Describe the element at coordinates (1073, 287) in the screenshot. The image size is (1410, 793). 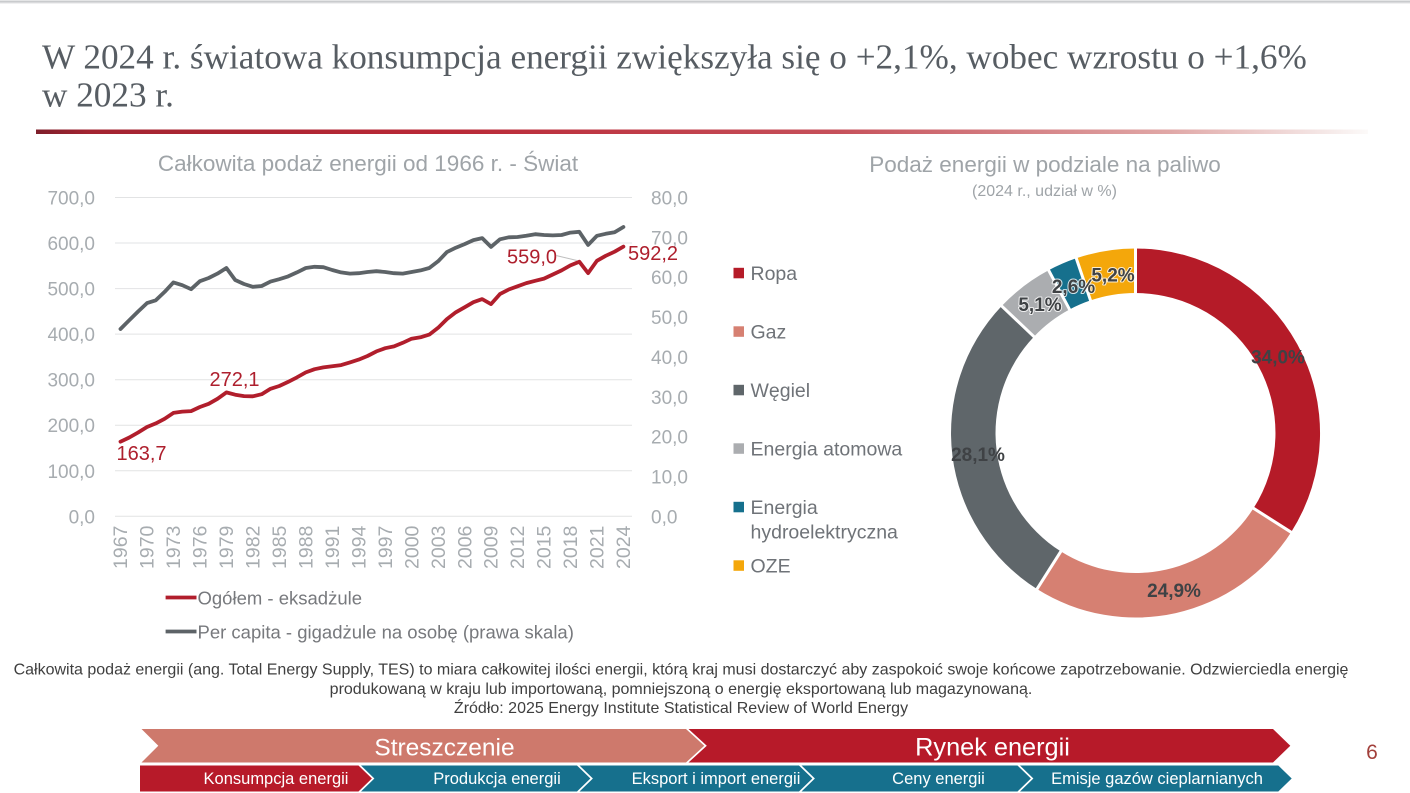
I see `svg-text: 2,6%` at that location.